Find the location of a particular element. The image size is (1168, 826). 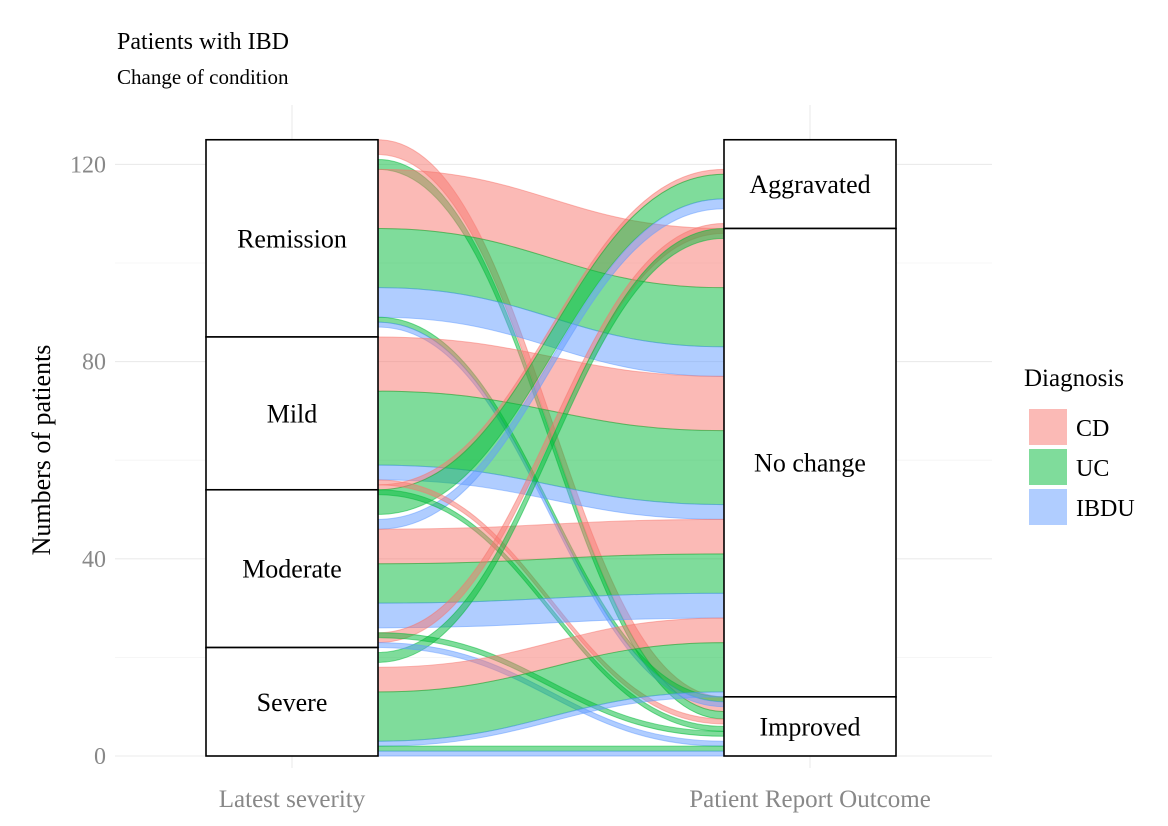

y-axis-label: Numbers of patients is located at coordinates (41, 450).